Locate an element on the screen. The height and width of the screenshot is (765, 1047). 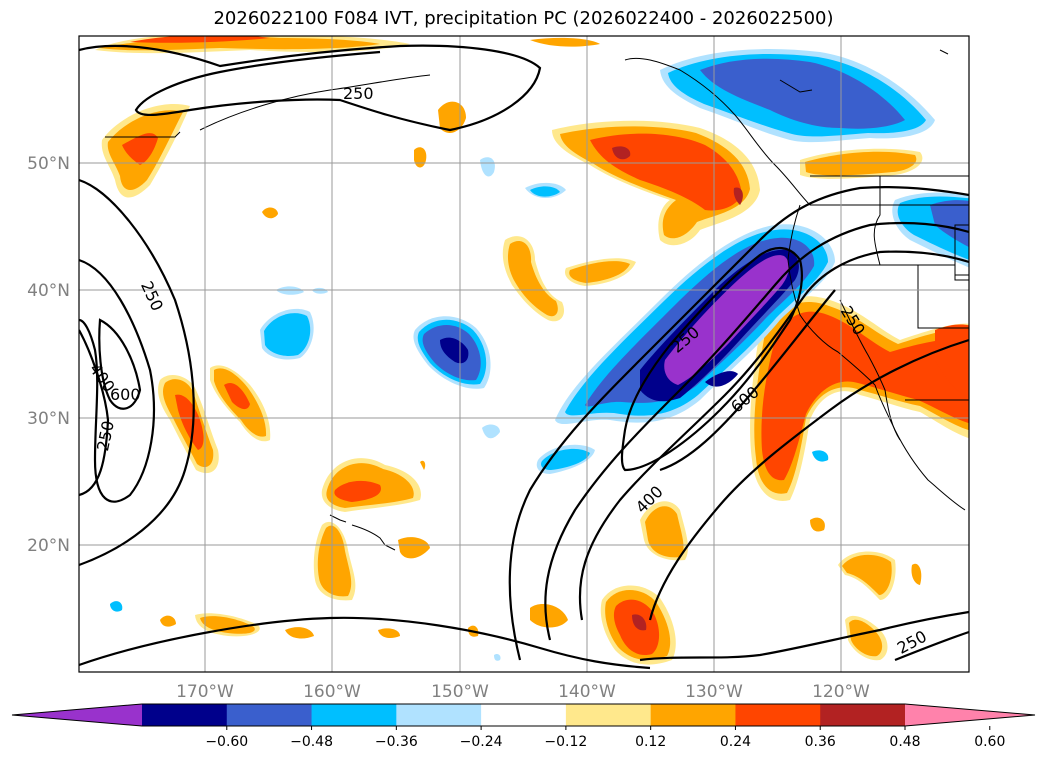
lon-label: 170°W is located at coordinates (205, 692).